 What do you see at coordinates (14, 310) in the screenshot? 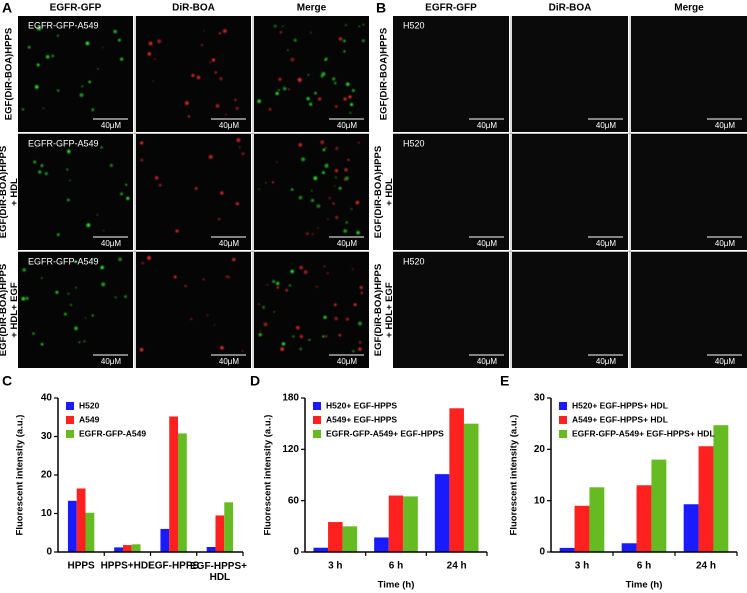
I see `row-label-line: + HDL+ EGF` at bounding box center [14, 310].